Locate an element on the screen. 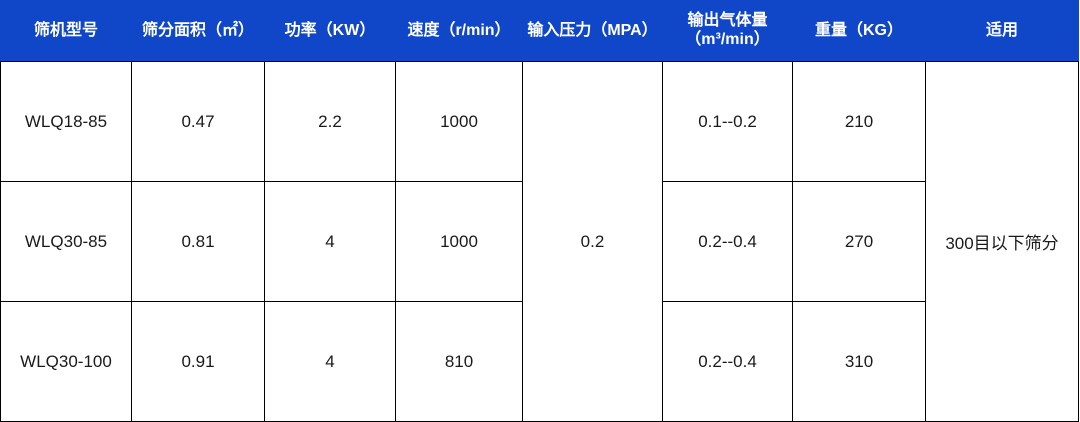 Image resolution: width=1080 pixels, height=422 pixels. column-header-power: 功率（KW） is located at coordinates (330, 31).